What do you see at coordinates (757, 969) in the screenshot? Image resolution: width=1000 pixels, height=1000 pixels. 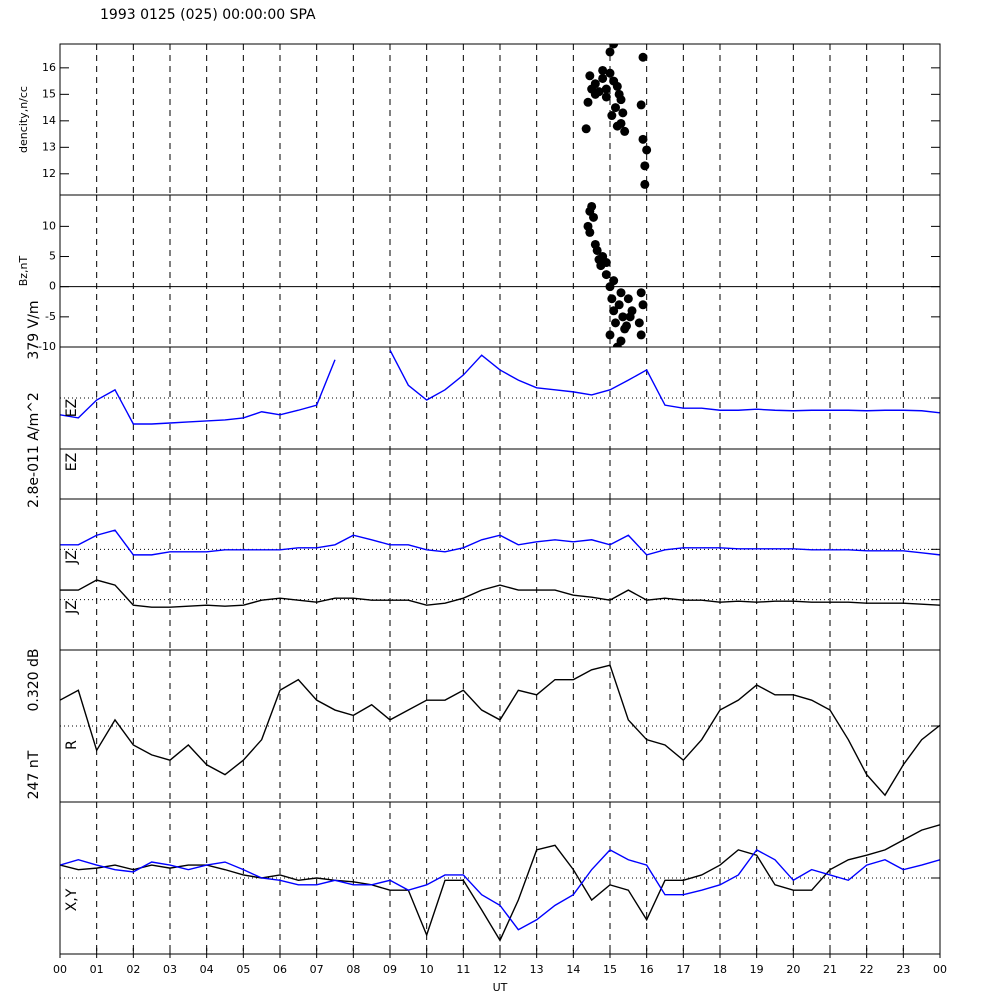 I see `x-tick-label: 19` at bounding box center [757, 969].